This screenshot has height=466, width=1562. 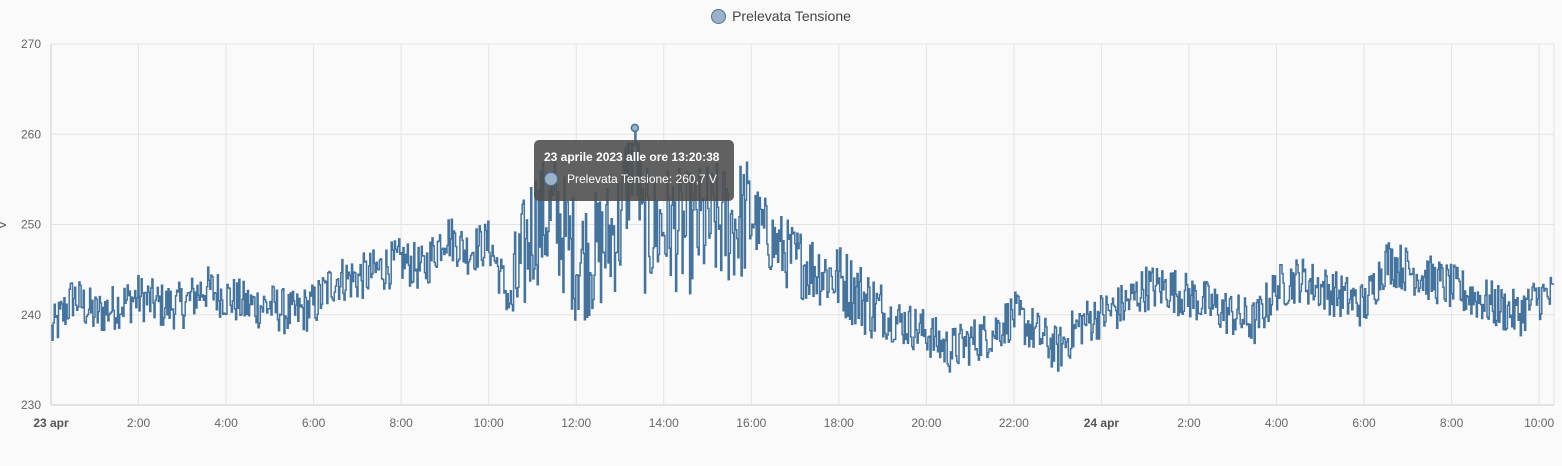 I want to click on highlighted-data-point, so click(x=635, y=128).